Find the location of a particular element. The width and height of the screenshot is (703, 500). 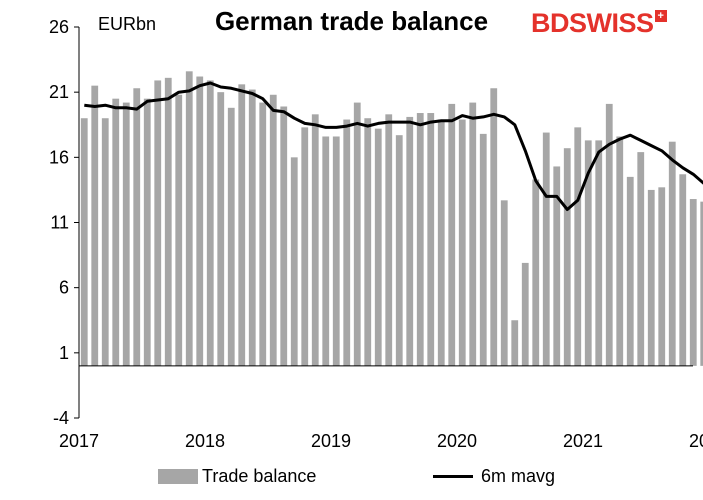

x-tick-label: 2021 is located at coordinates (583, 441).